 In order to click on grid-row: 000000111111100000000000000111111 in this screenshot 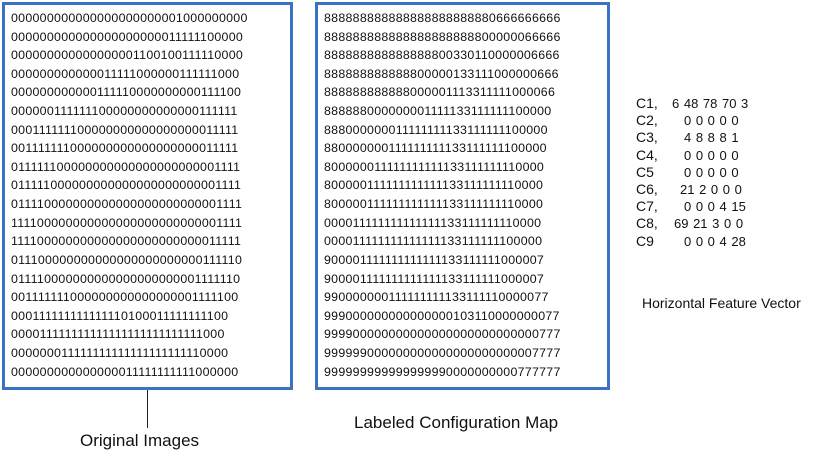, I will do `click(124, 111)`.